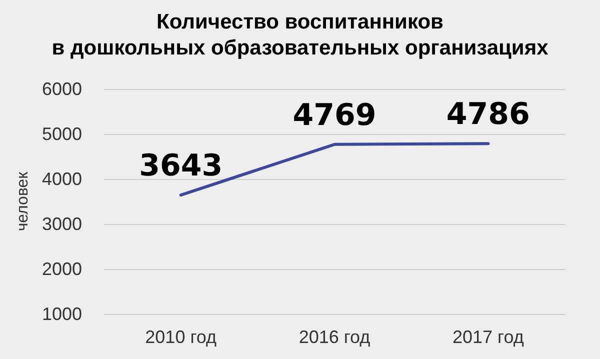 The image size is (600, 359). Describe the element at coordinates (62, 224) in the screenshot. I see `y-tick-label: 3000` at that location.